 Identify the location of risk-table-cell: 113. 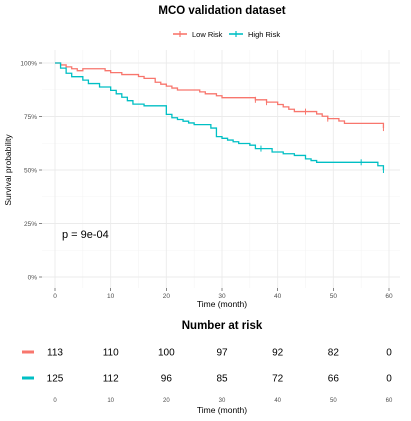
(55, 353).